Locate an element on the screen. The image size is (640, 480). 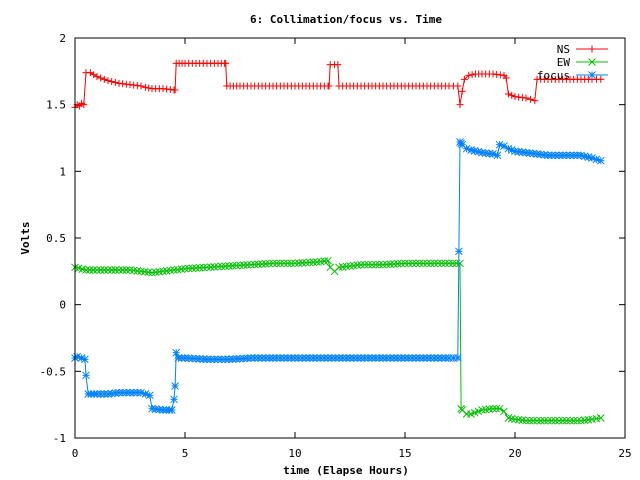
x-tick-label: 5 is located at coordinates (185, 453).